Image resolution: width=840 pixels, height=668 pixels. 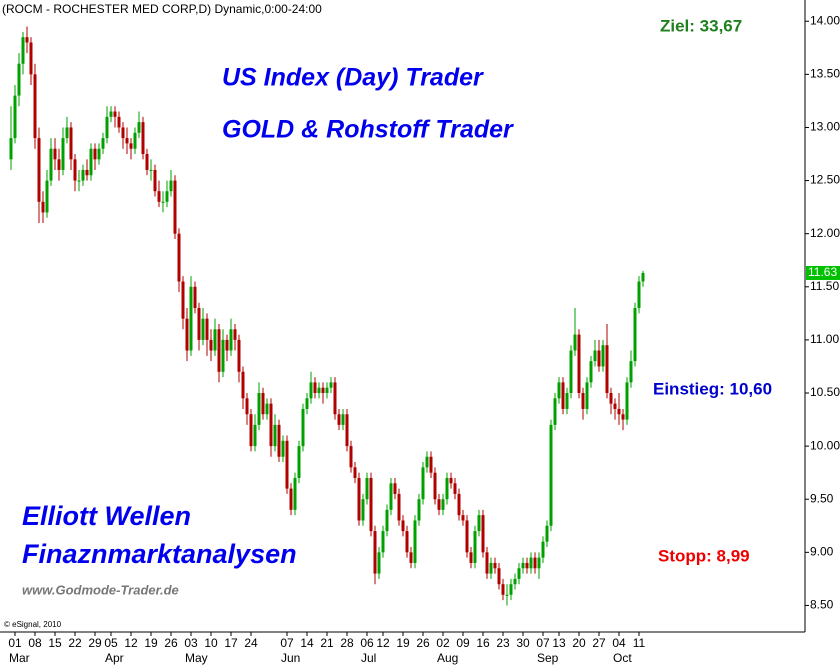 What do you see at coordinates (463, 643) in the screenshot?
I see `x-tick-label: 09` at bounding box center [463, 643].